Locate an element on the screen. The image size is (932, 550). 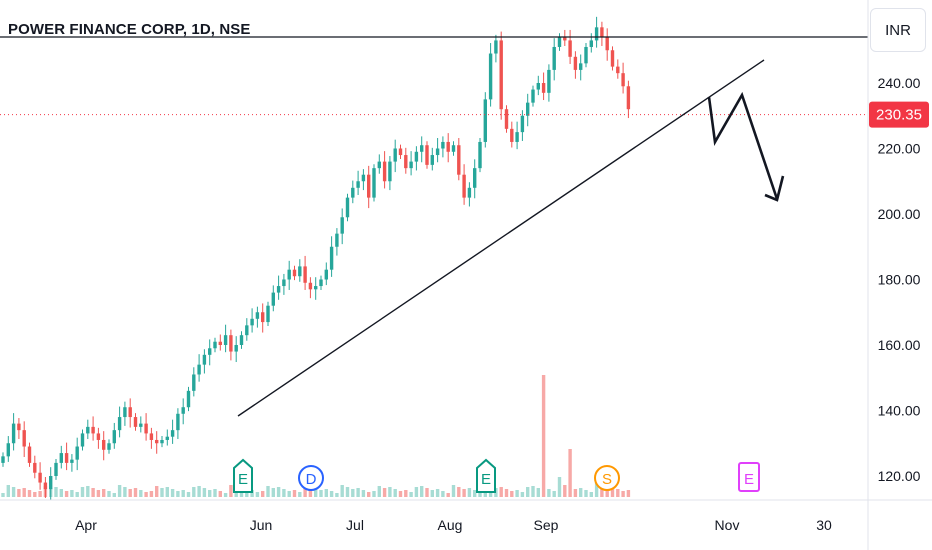
x-tick-label: Jul is located at coordinates (355, 525).